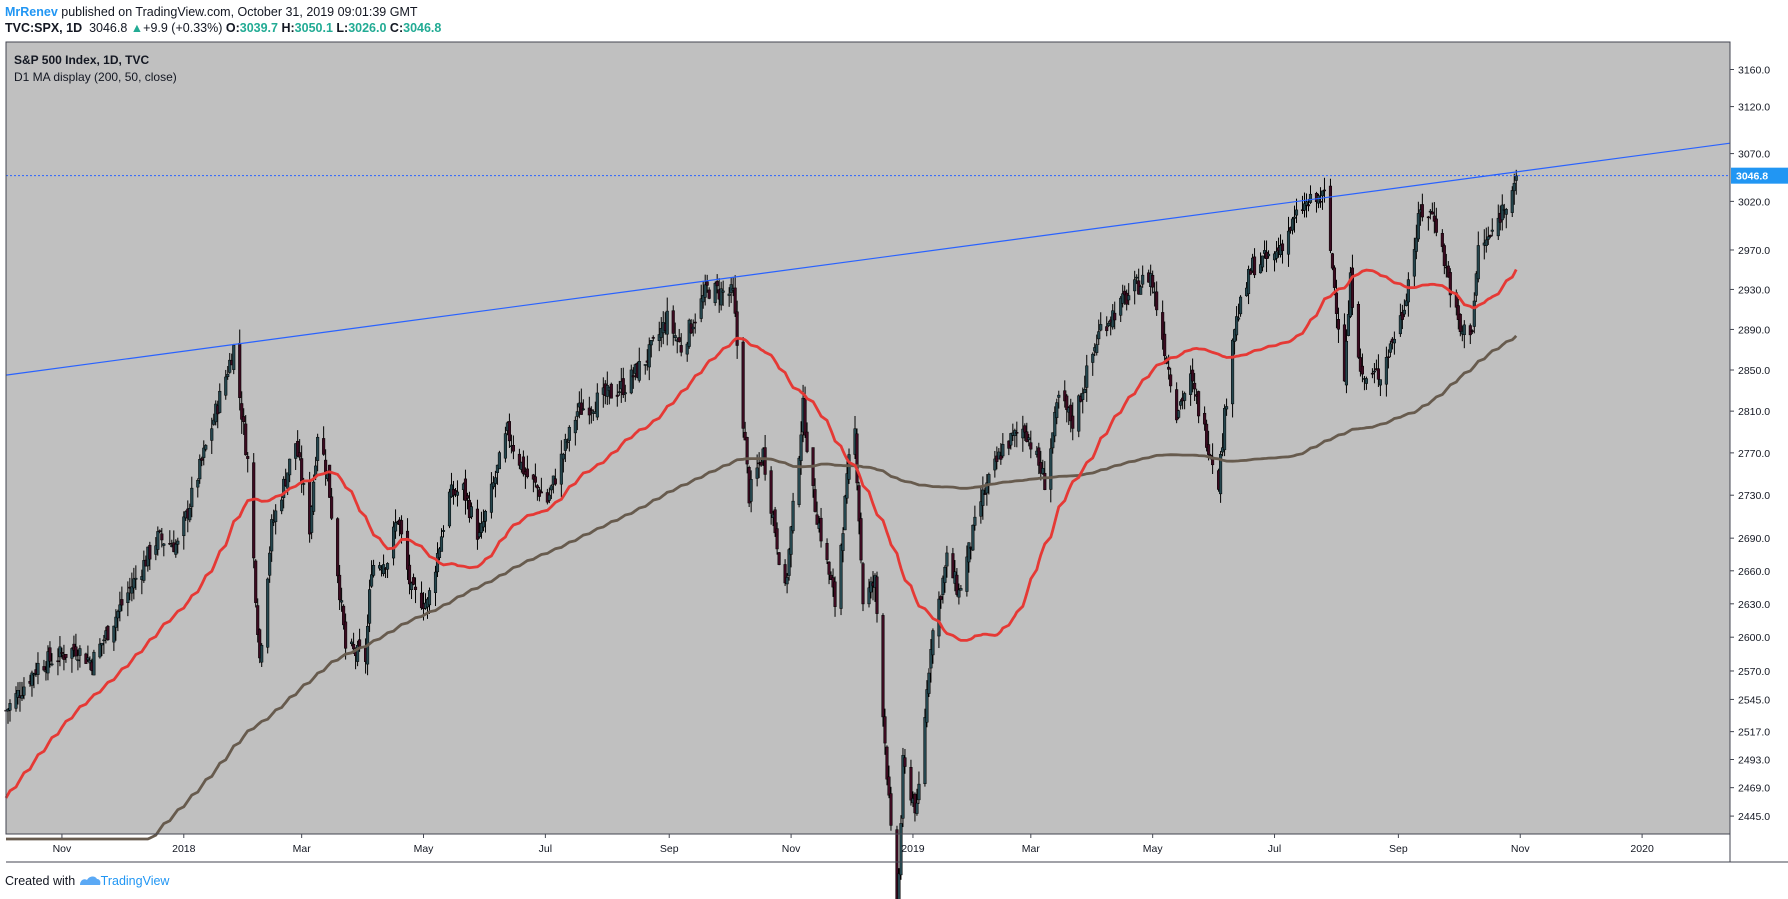  I want to click on y-tick-label: 2545.0, so click(1754, 700).